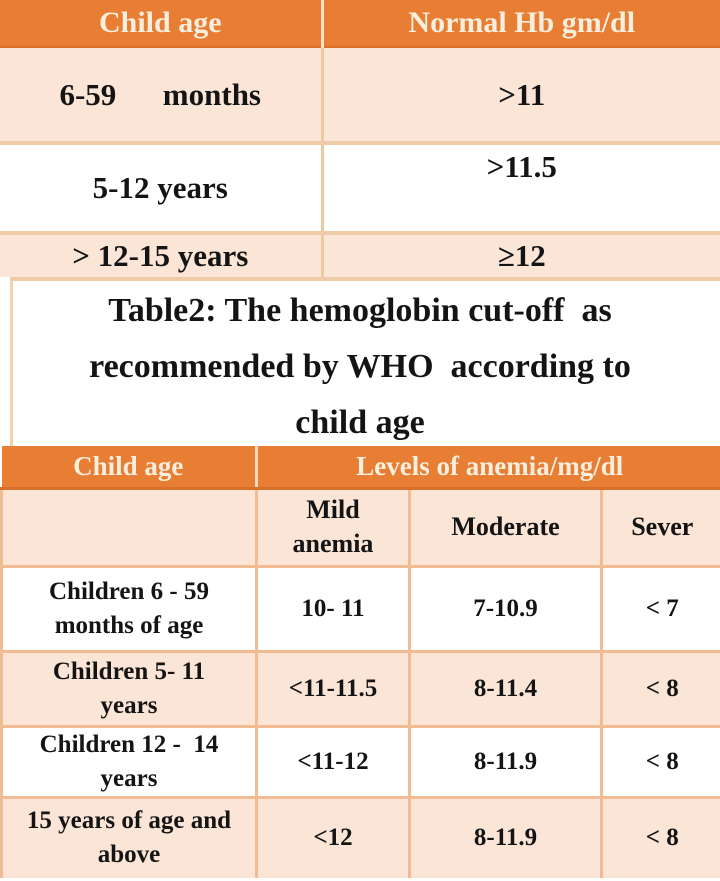 The width and height of the screenshot is (720, 881). I want to click on mild-cell: 10- 11, so click(333, 607).